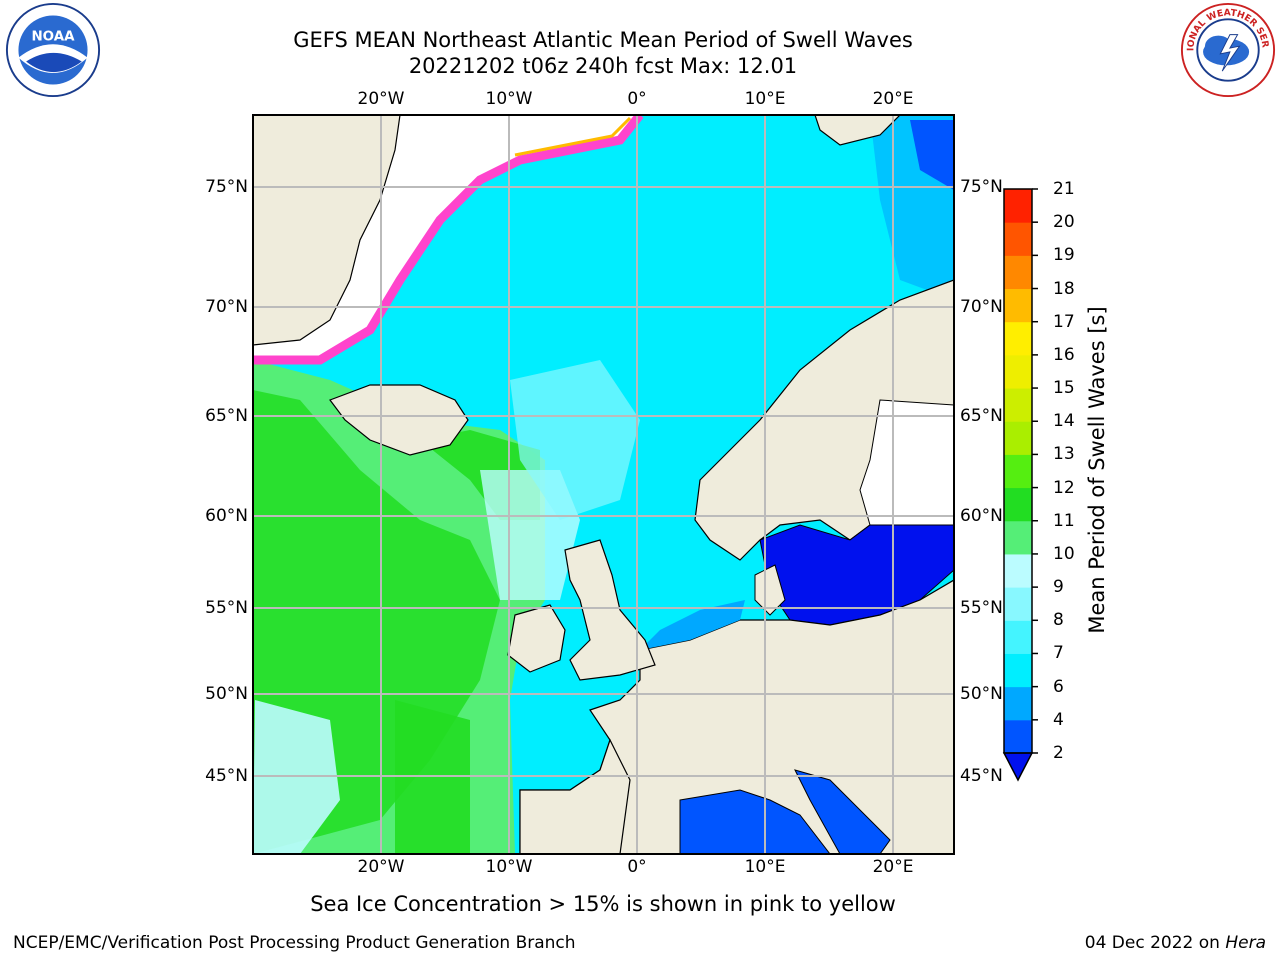 The height and width of the screenshot is (960, 1280). What do you see at coordinates (226, 776) in the screenshot?
I see `lat-label-left: 45°N` at bounding box center [226, 776].